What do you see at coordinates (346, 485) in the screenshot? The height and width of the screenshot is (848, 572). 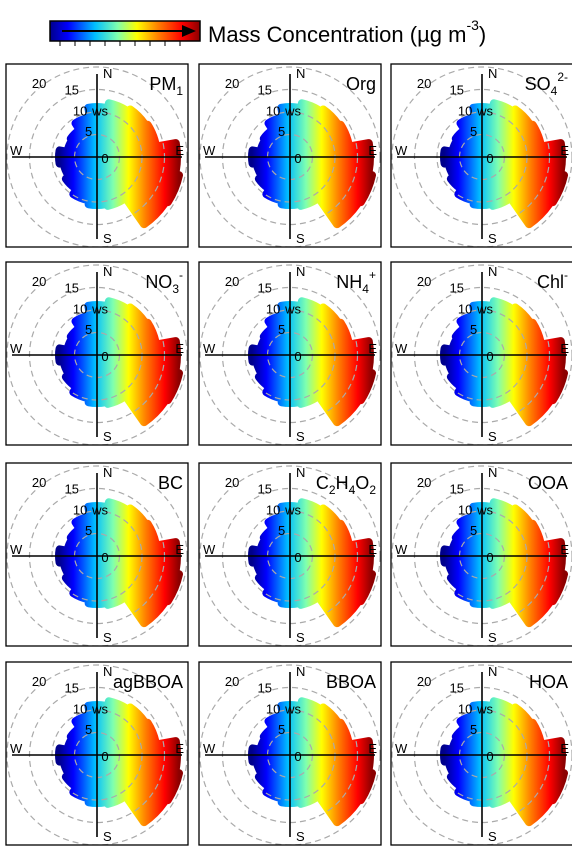 I see `panel-label: C2H4O2` at bounding box center [346, 485].